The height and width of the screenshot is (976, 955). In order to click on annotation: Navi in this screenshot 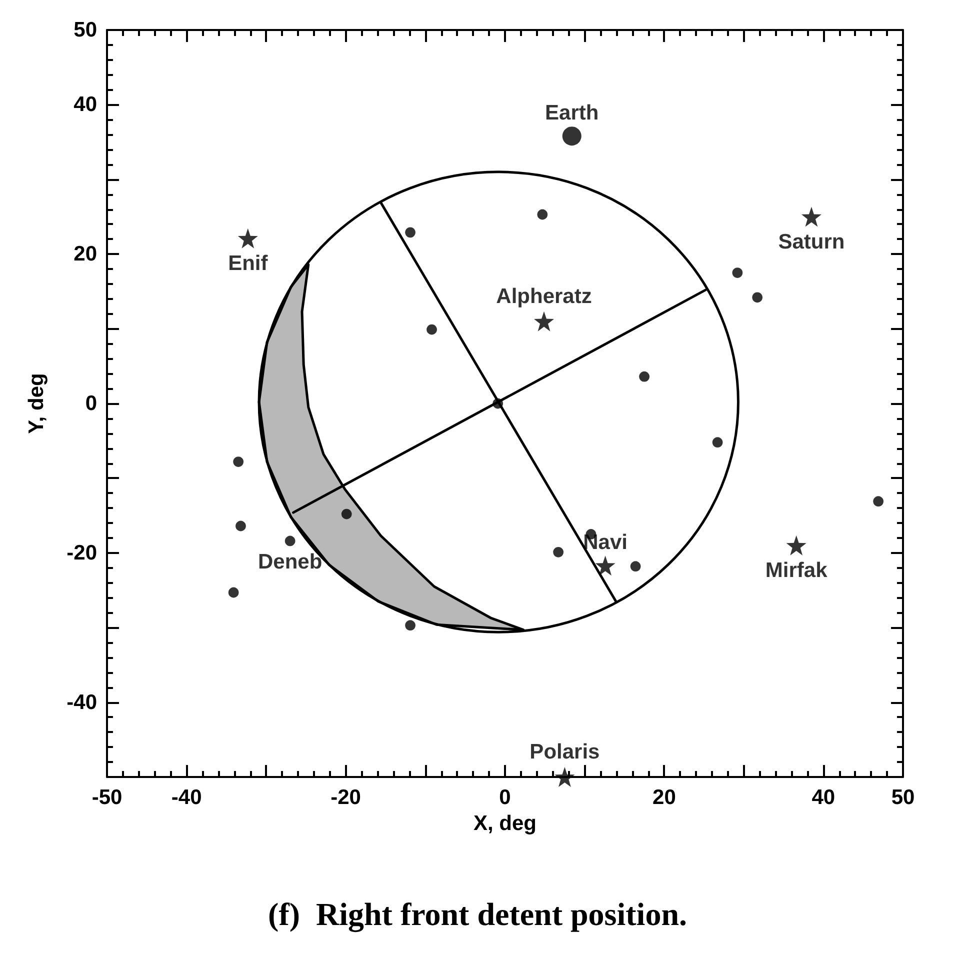, I will do `click(605, 542)`.